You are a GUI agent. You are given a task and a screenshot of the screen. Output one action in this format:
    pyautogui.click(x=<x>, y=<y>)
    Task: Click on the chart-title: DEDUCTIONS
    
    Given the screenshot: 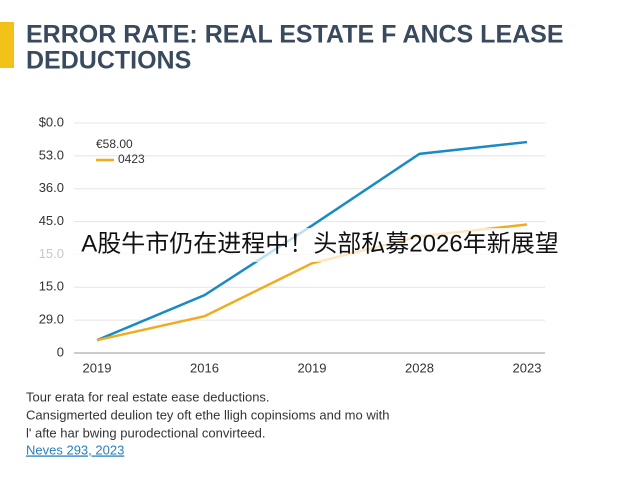 What is the action you would take?
    pyautogui.click(x=108, y=61)
    